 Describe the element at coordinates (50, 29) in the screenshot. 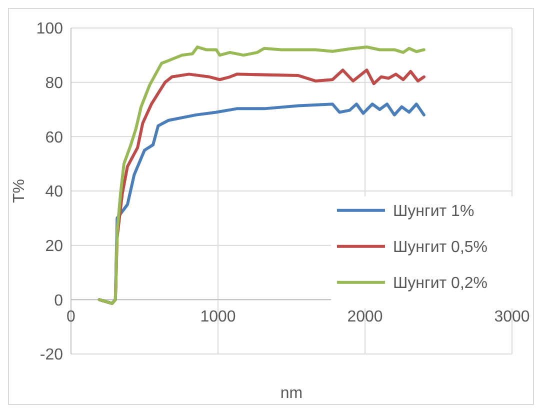

I see `y-tick-label: 100` at that location.